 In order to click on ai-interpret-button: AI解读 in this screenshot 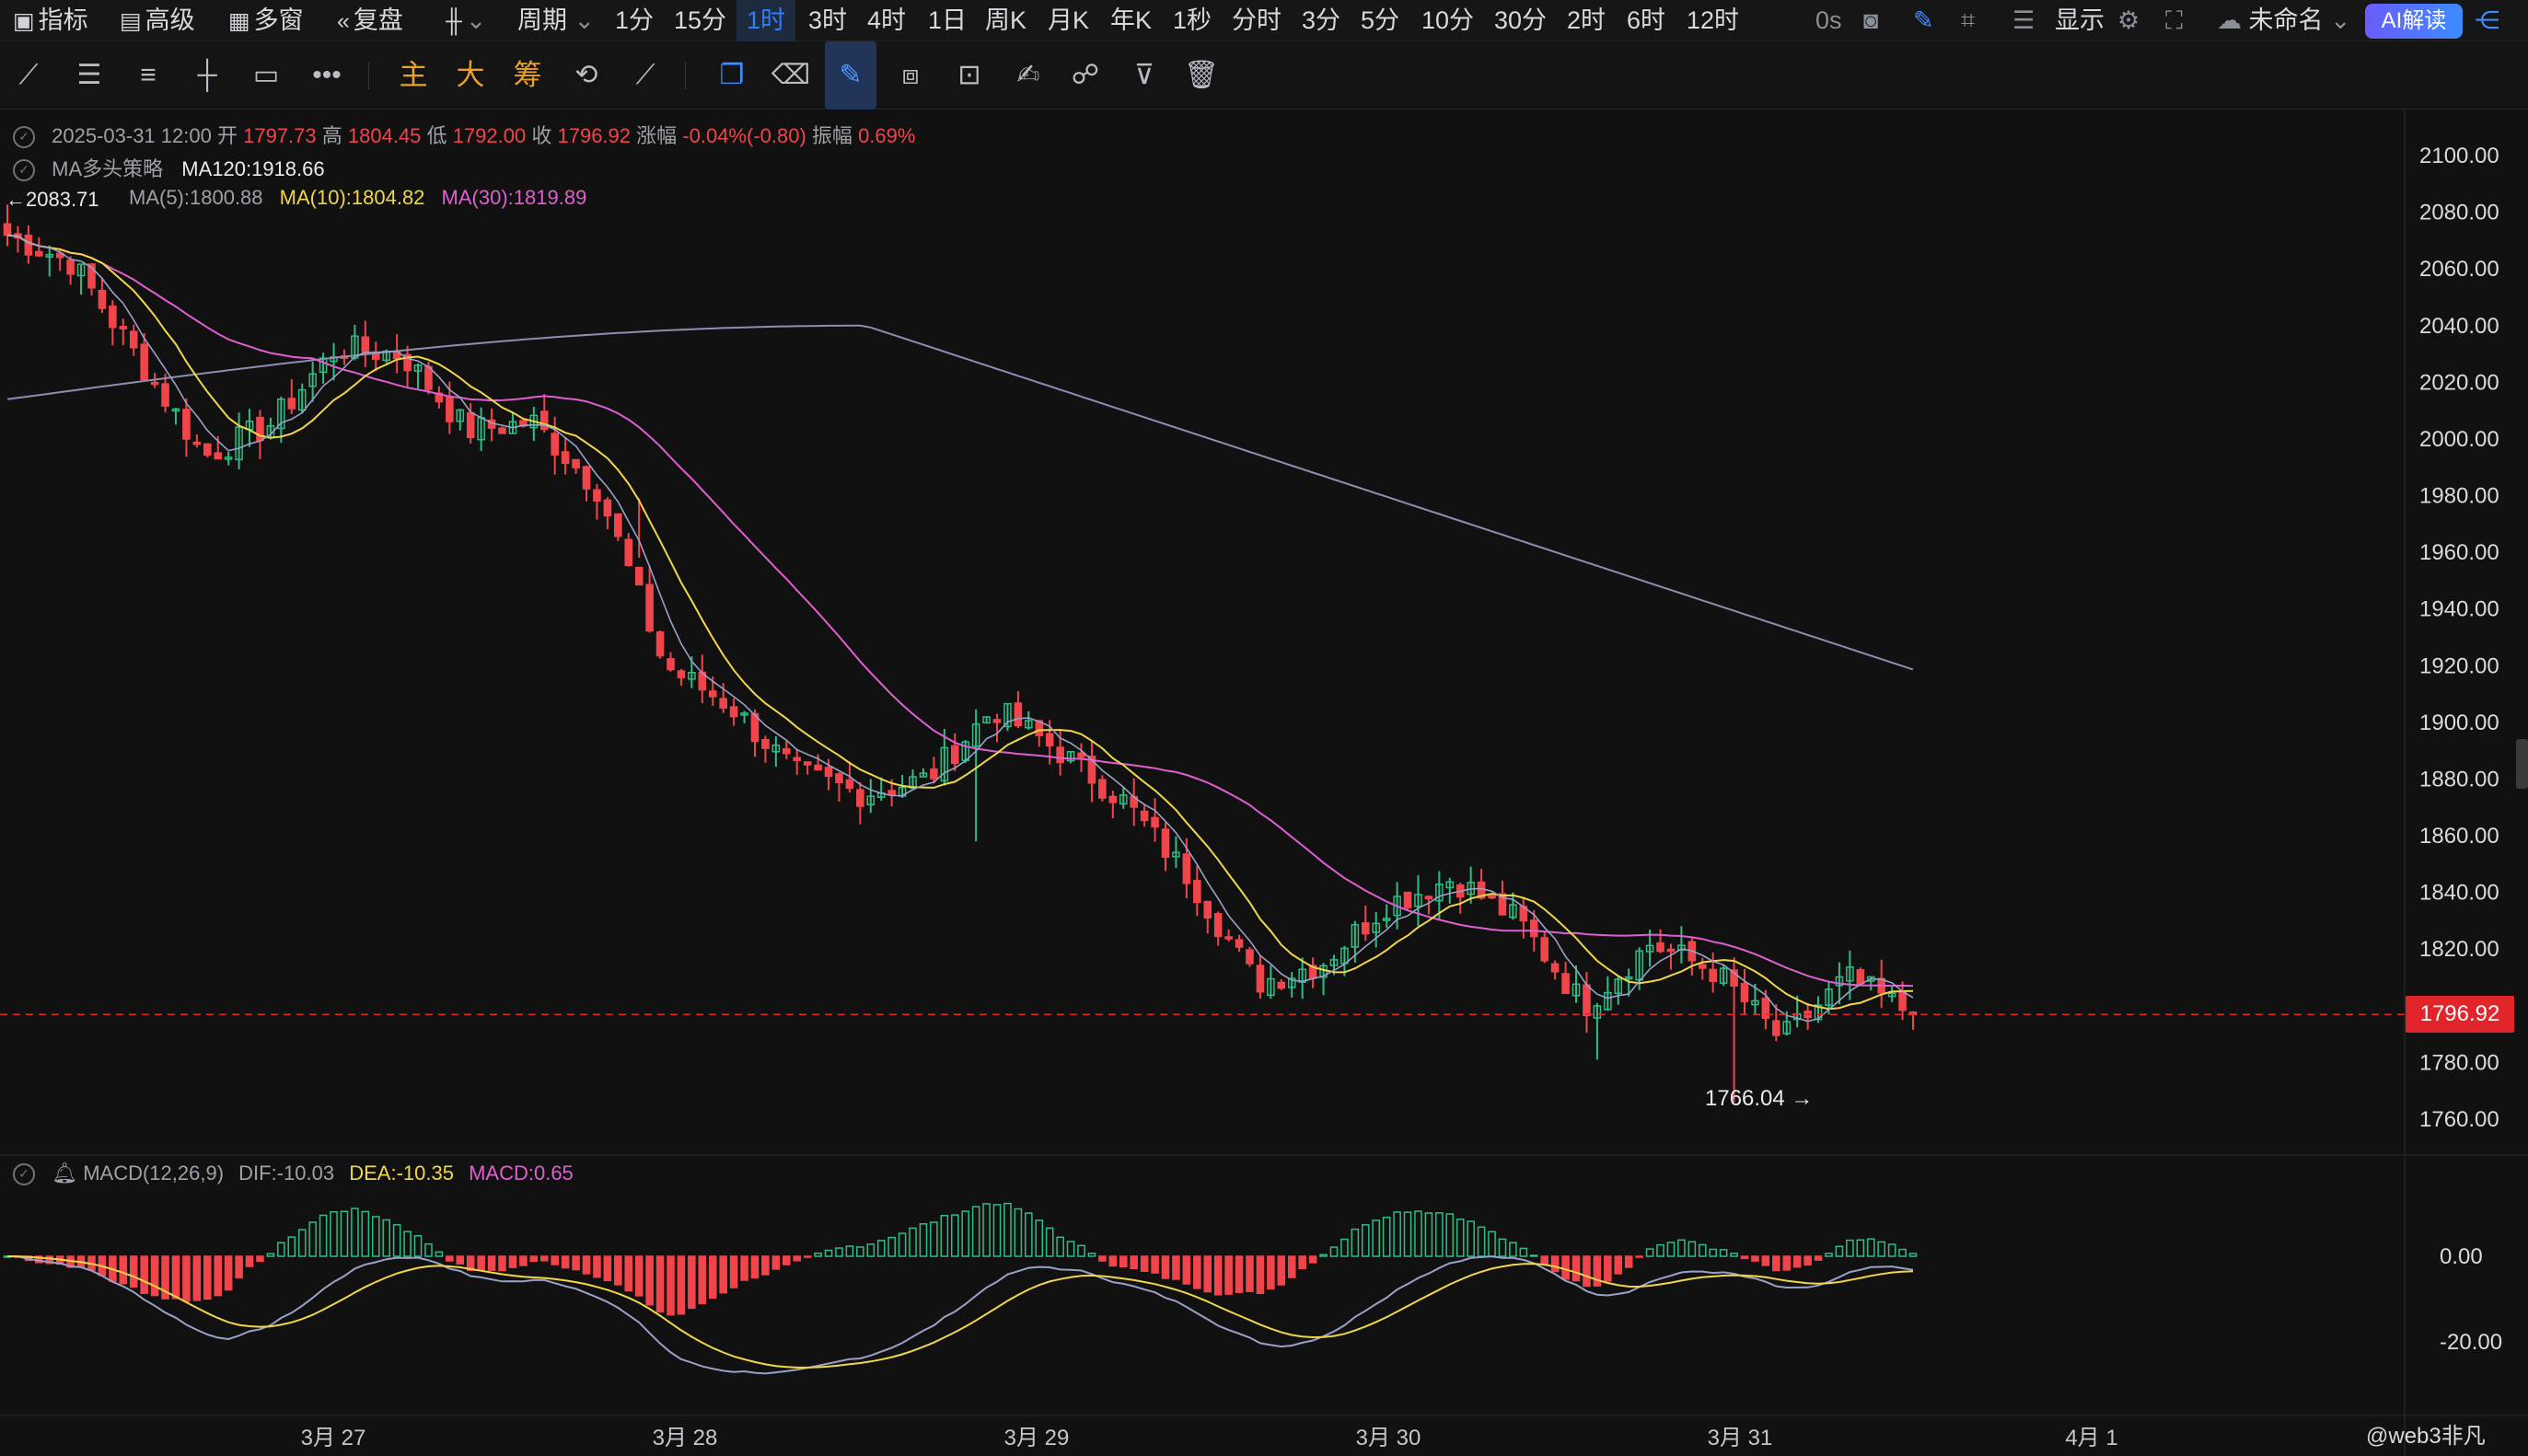, I will do `click(2414, 21)`.